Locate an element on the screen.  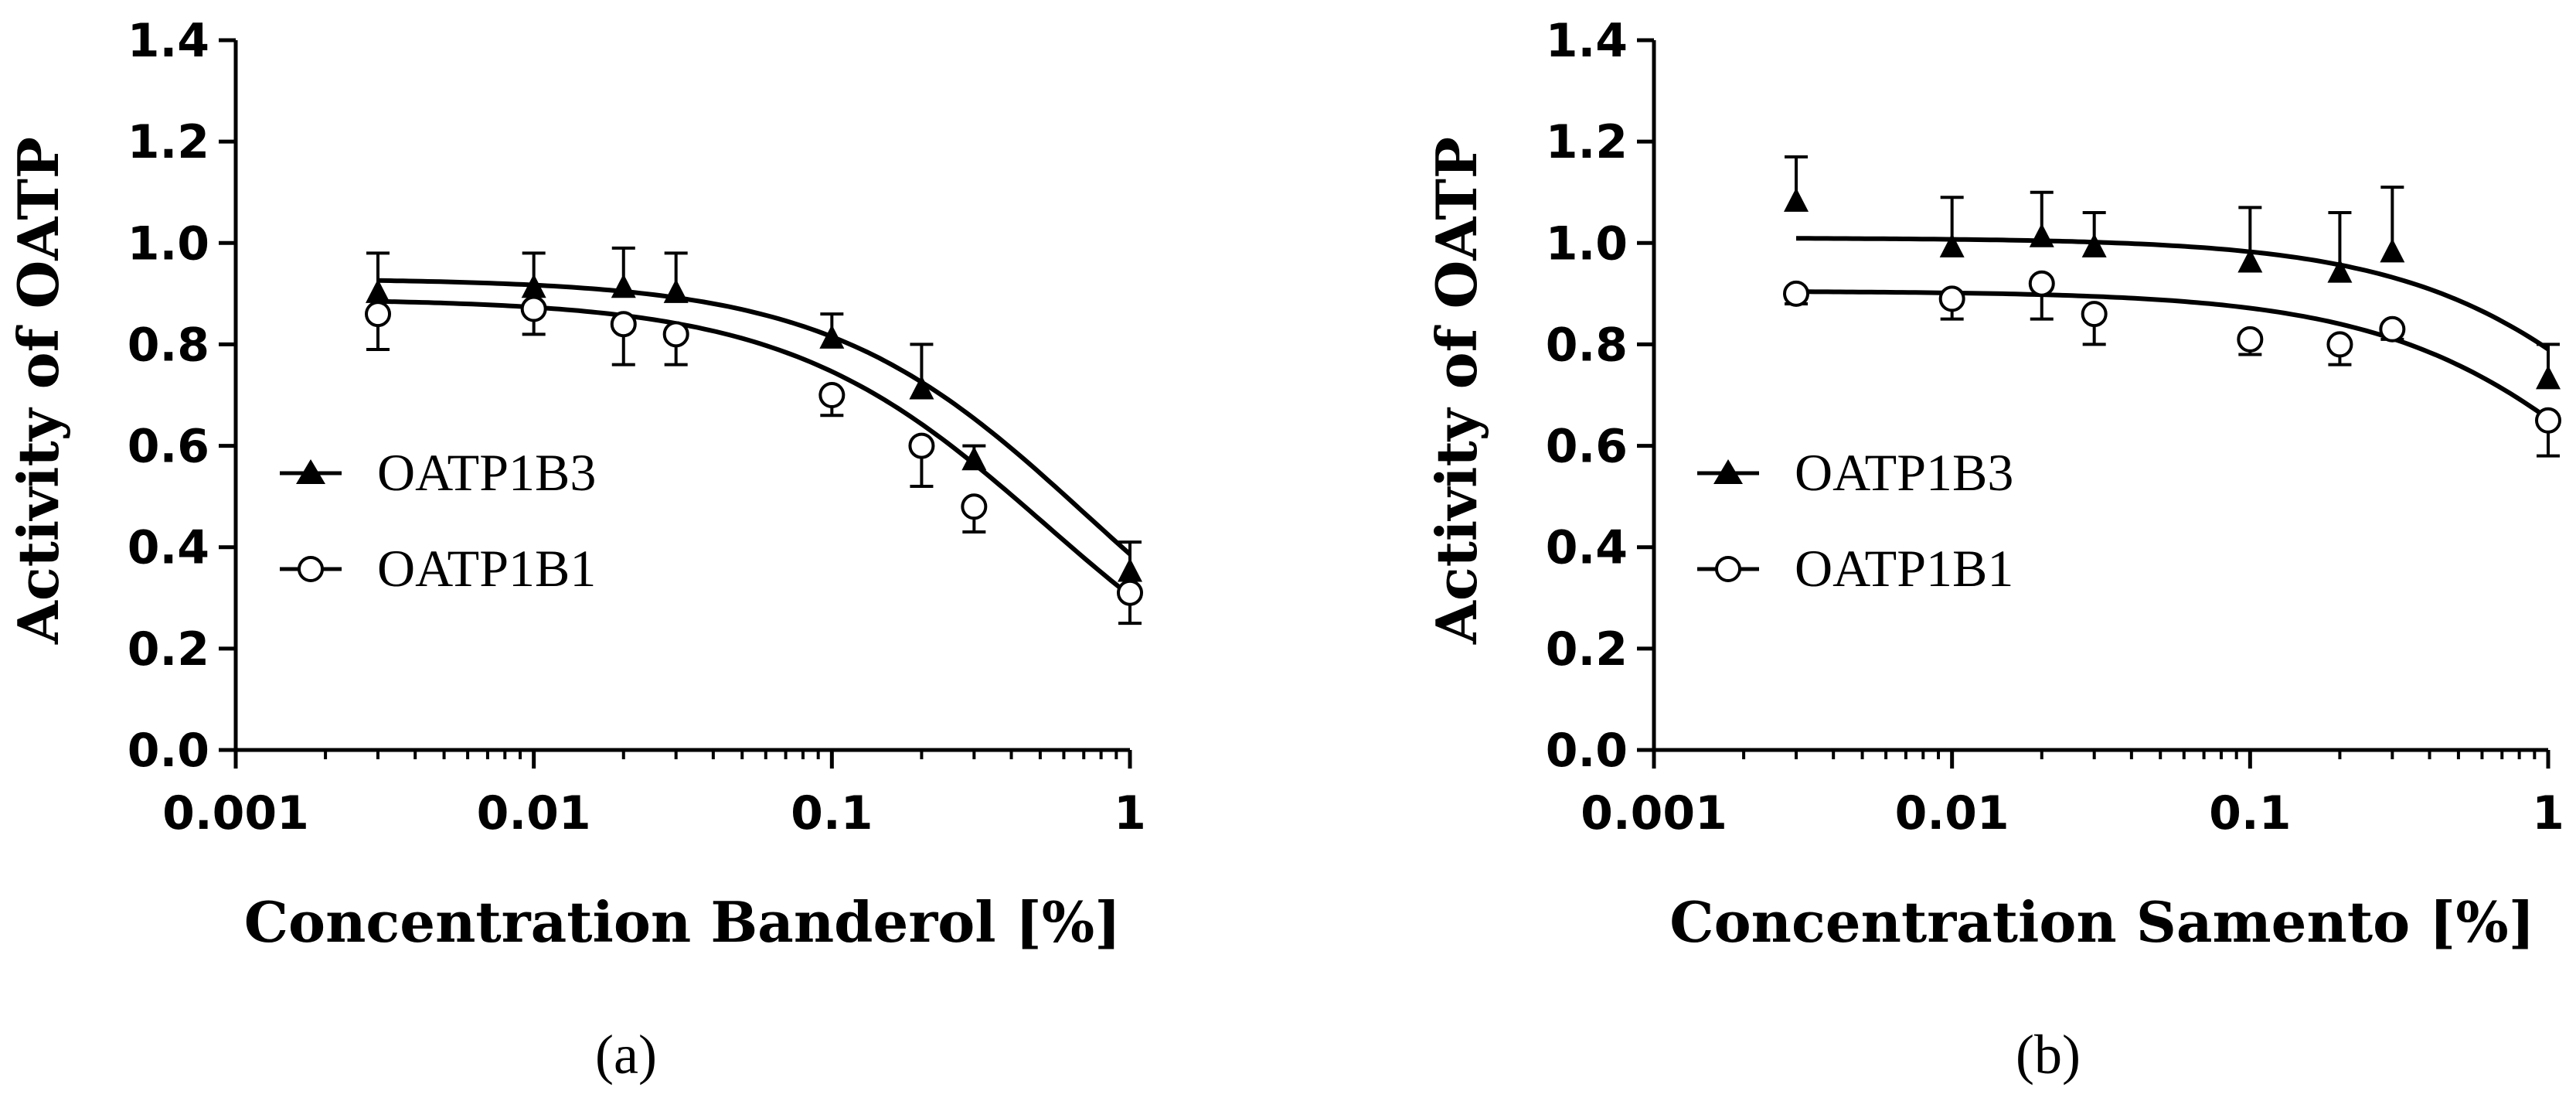
x-axis-title-a: Concentration Banderol [%] is located at coordinates (682, 922).